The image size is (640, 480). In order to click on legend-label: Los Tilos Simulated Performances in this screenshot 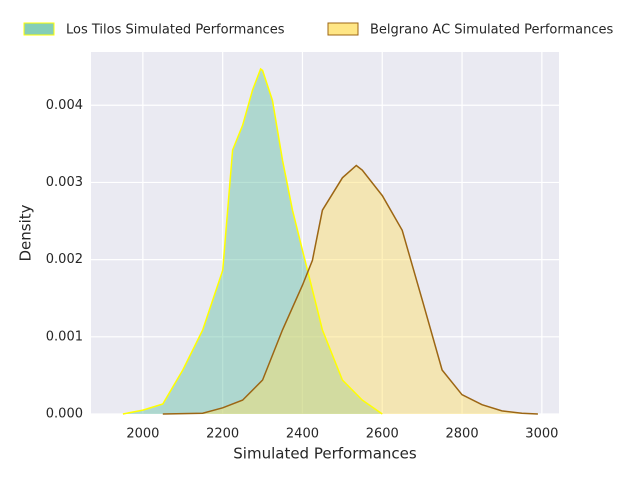, I will do `click(175, 30)`.